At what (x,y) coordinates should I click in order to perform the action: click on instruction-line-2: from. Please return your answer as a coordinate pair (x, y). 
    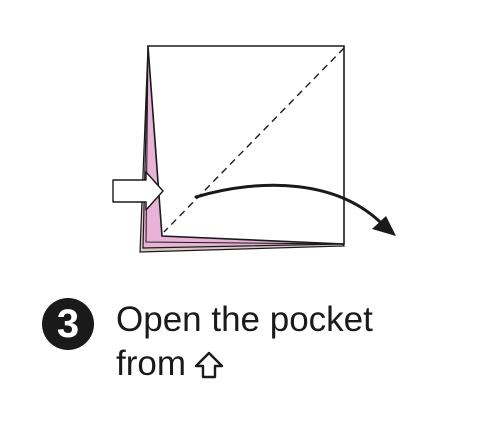
    Looking at the image, I should click on (301, 364).